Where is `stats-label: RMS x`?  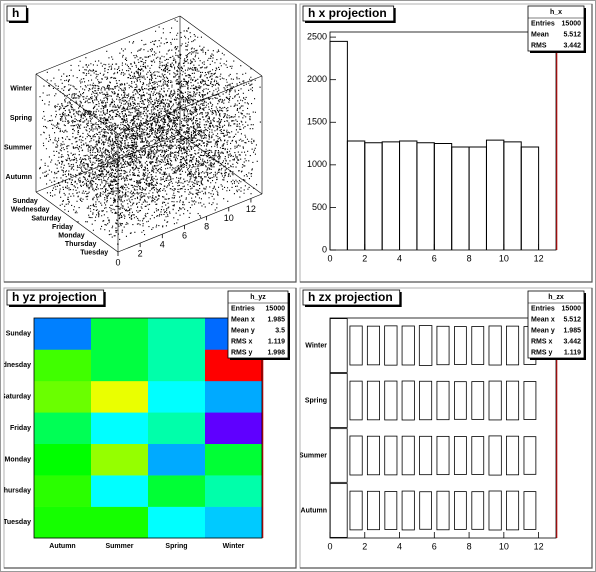 stats-label: RMS x is located at coordinates (242, 341).